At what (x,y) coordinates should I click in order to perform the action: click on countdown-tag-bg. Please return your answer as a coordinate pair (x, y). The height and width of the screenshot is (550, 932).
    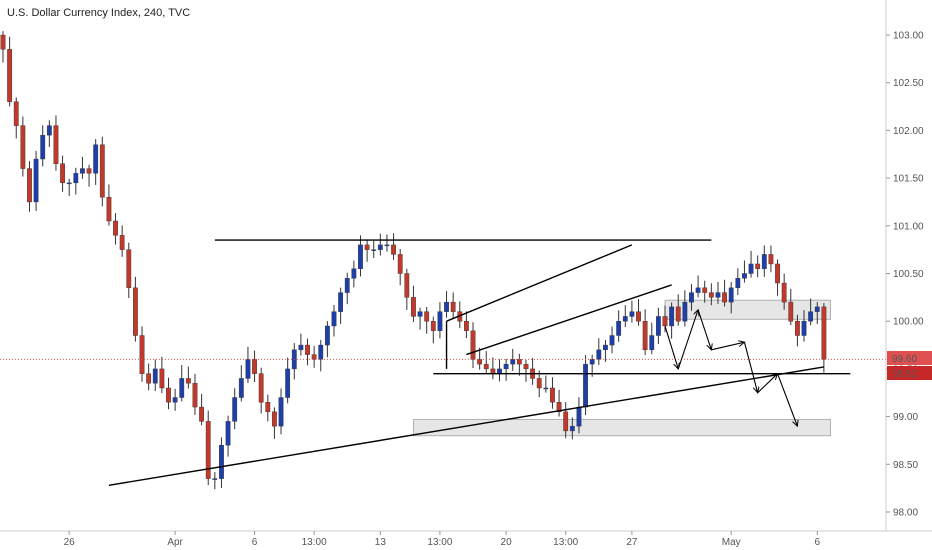
    Looking at the image, I should click on (909, 373).